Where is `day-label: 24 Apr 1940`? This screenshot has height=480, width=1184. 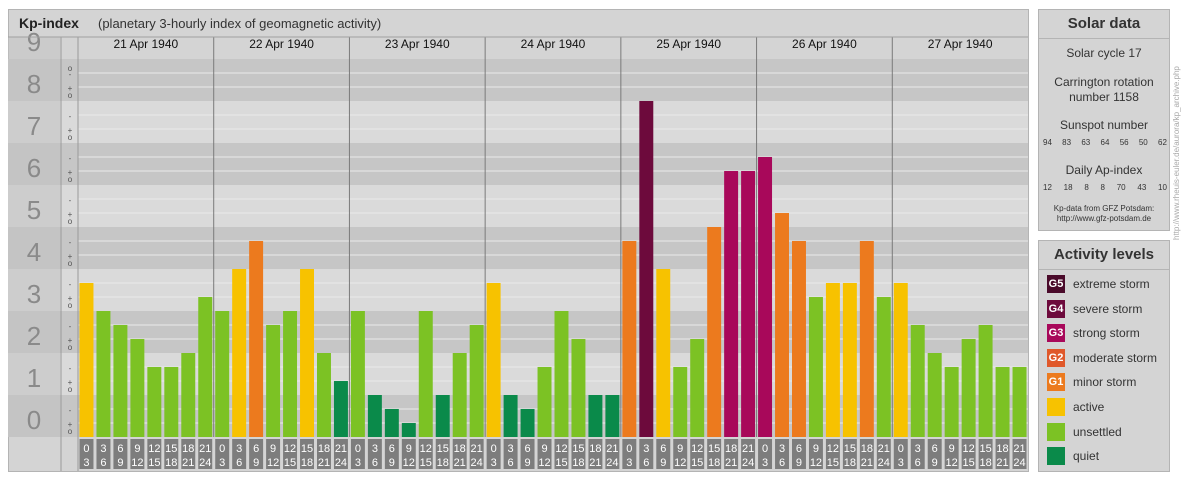
day-label: 24 Apr 1940 is located at coordinates (553, 44).